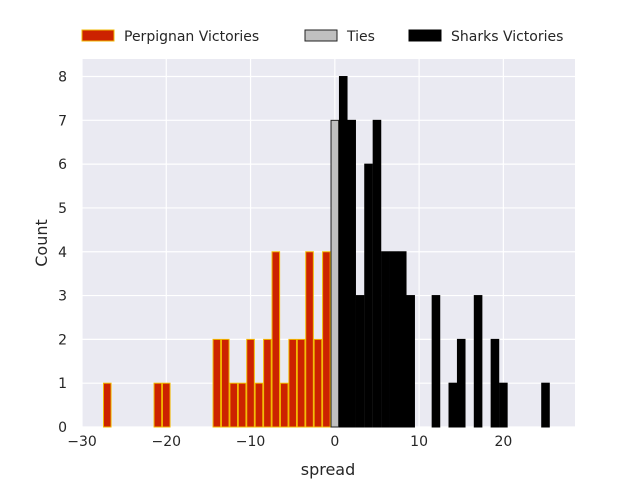 Image resolution: width=640 pixels, height=480 pixels. What do you see at coordinates (82, 442) in the screenshot?
I see `x-tick-label: −30` at bounding box center [82, 442].